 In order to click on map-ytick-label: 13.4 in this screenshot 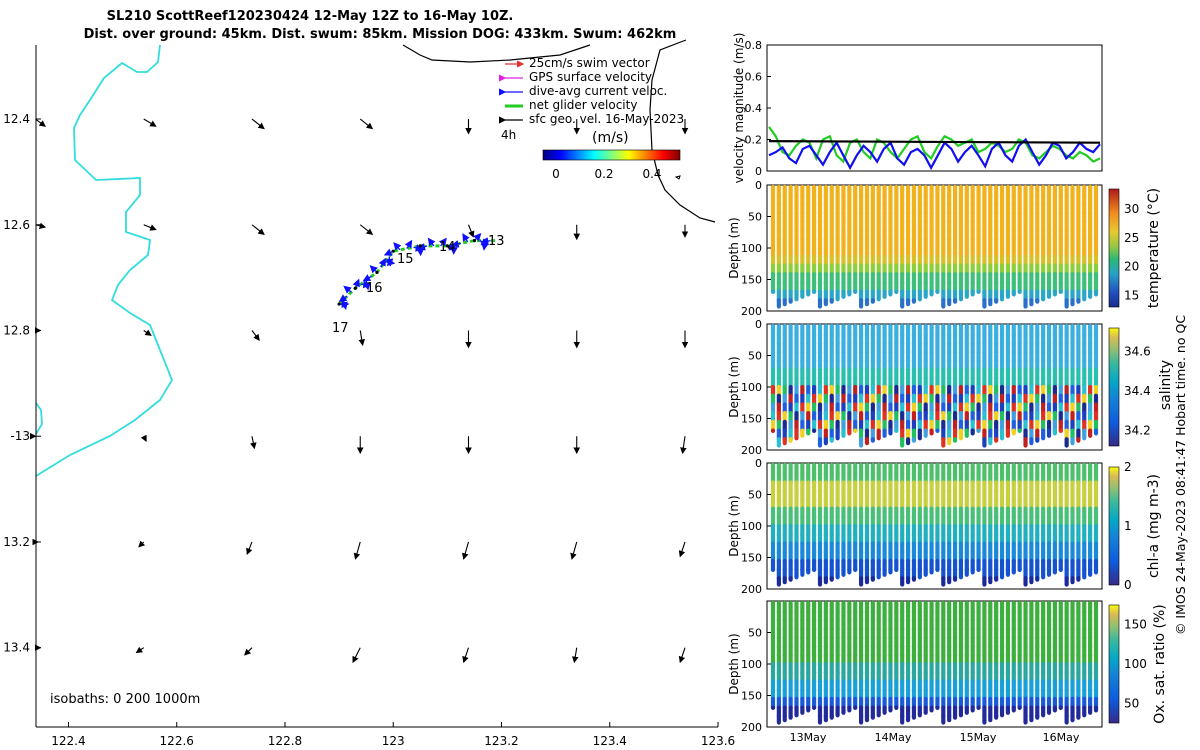, I will do `click(16, 648)`.